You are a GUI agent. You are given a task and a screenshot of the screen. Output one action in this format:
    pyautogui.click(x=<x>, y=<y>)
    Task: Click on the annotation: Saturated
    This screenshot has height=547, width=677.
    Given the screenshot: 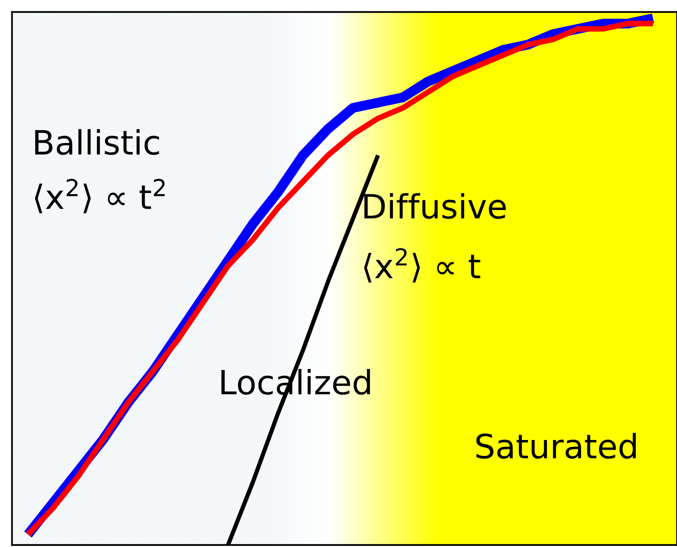 What is the action you would take?
    pyautogui.click(x=556, y=445)
    